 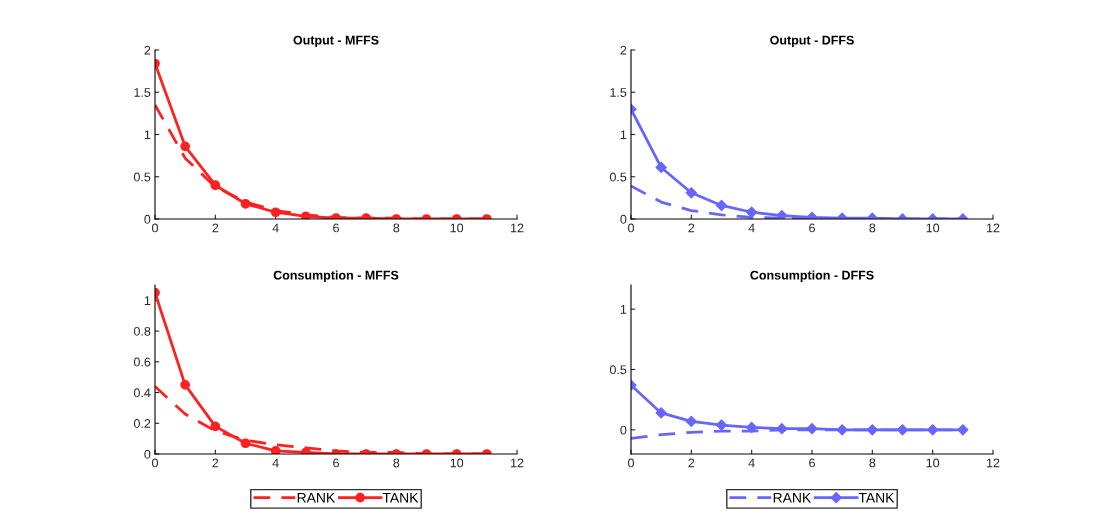 I want to click on y-tick-label: 0.2, so click(x=142, y=423).